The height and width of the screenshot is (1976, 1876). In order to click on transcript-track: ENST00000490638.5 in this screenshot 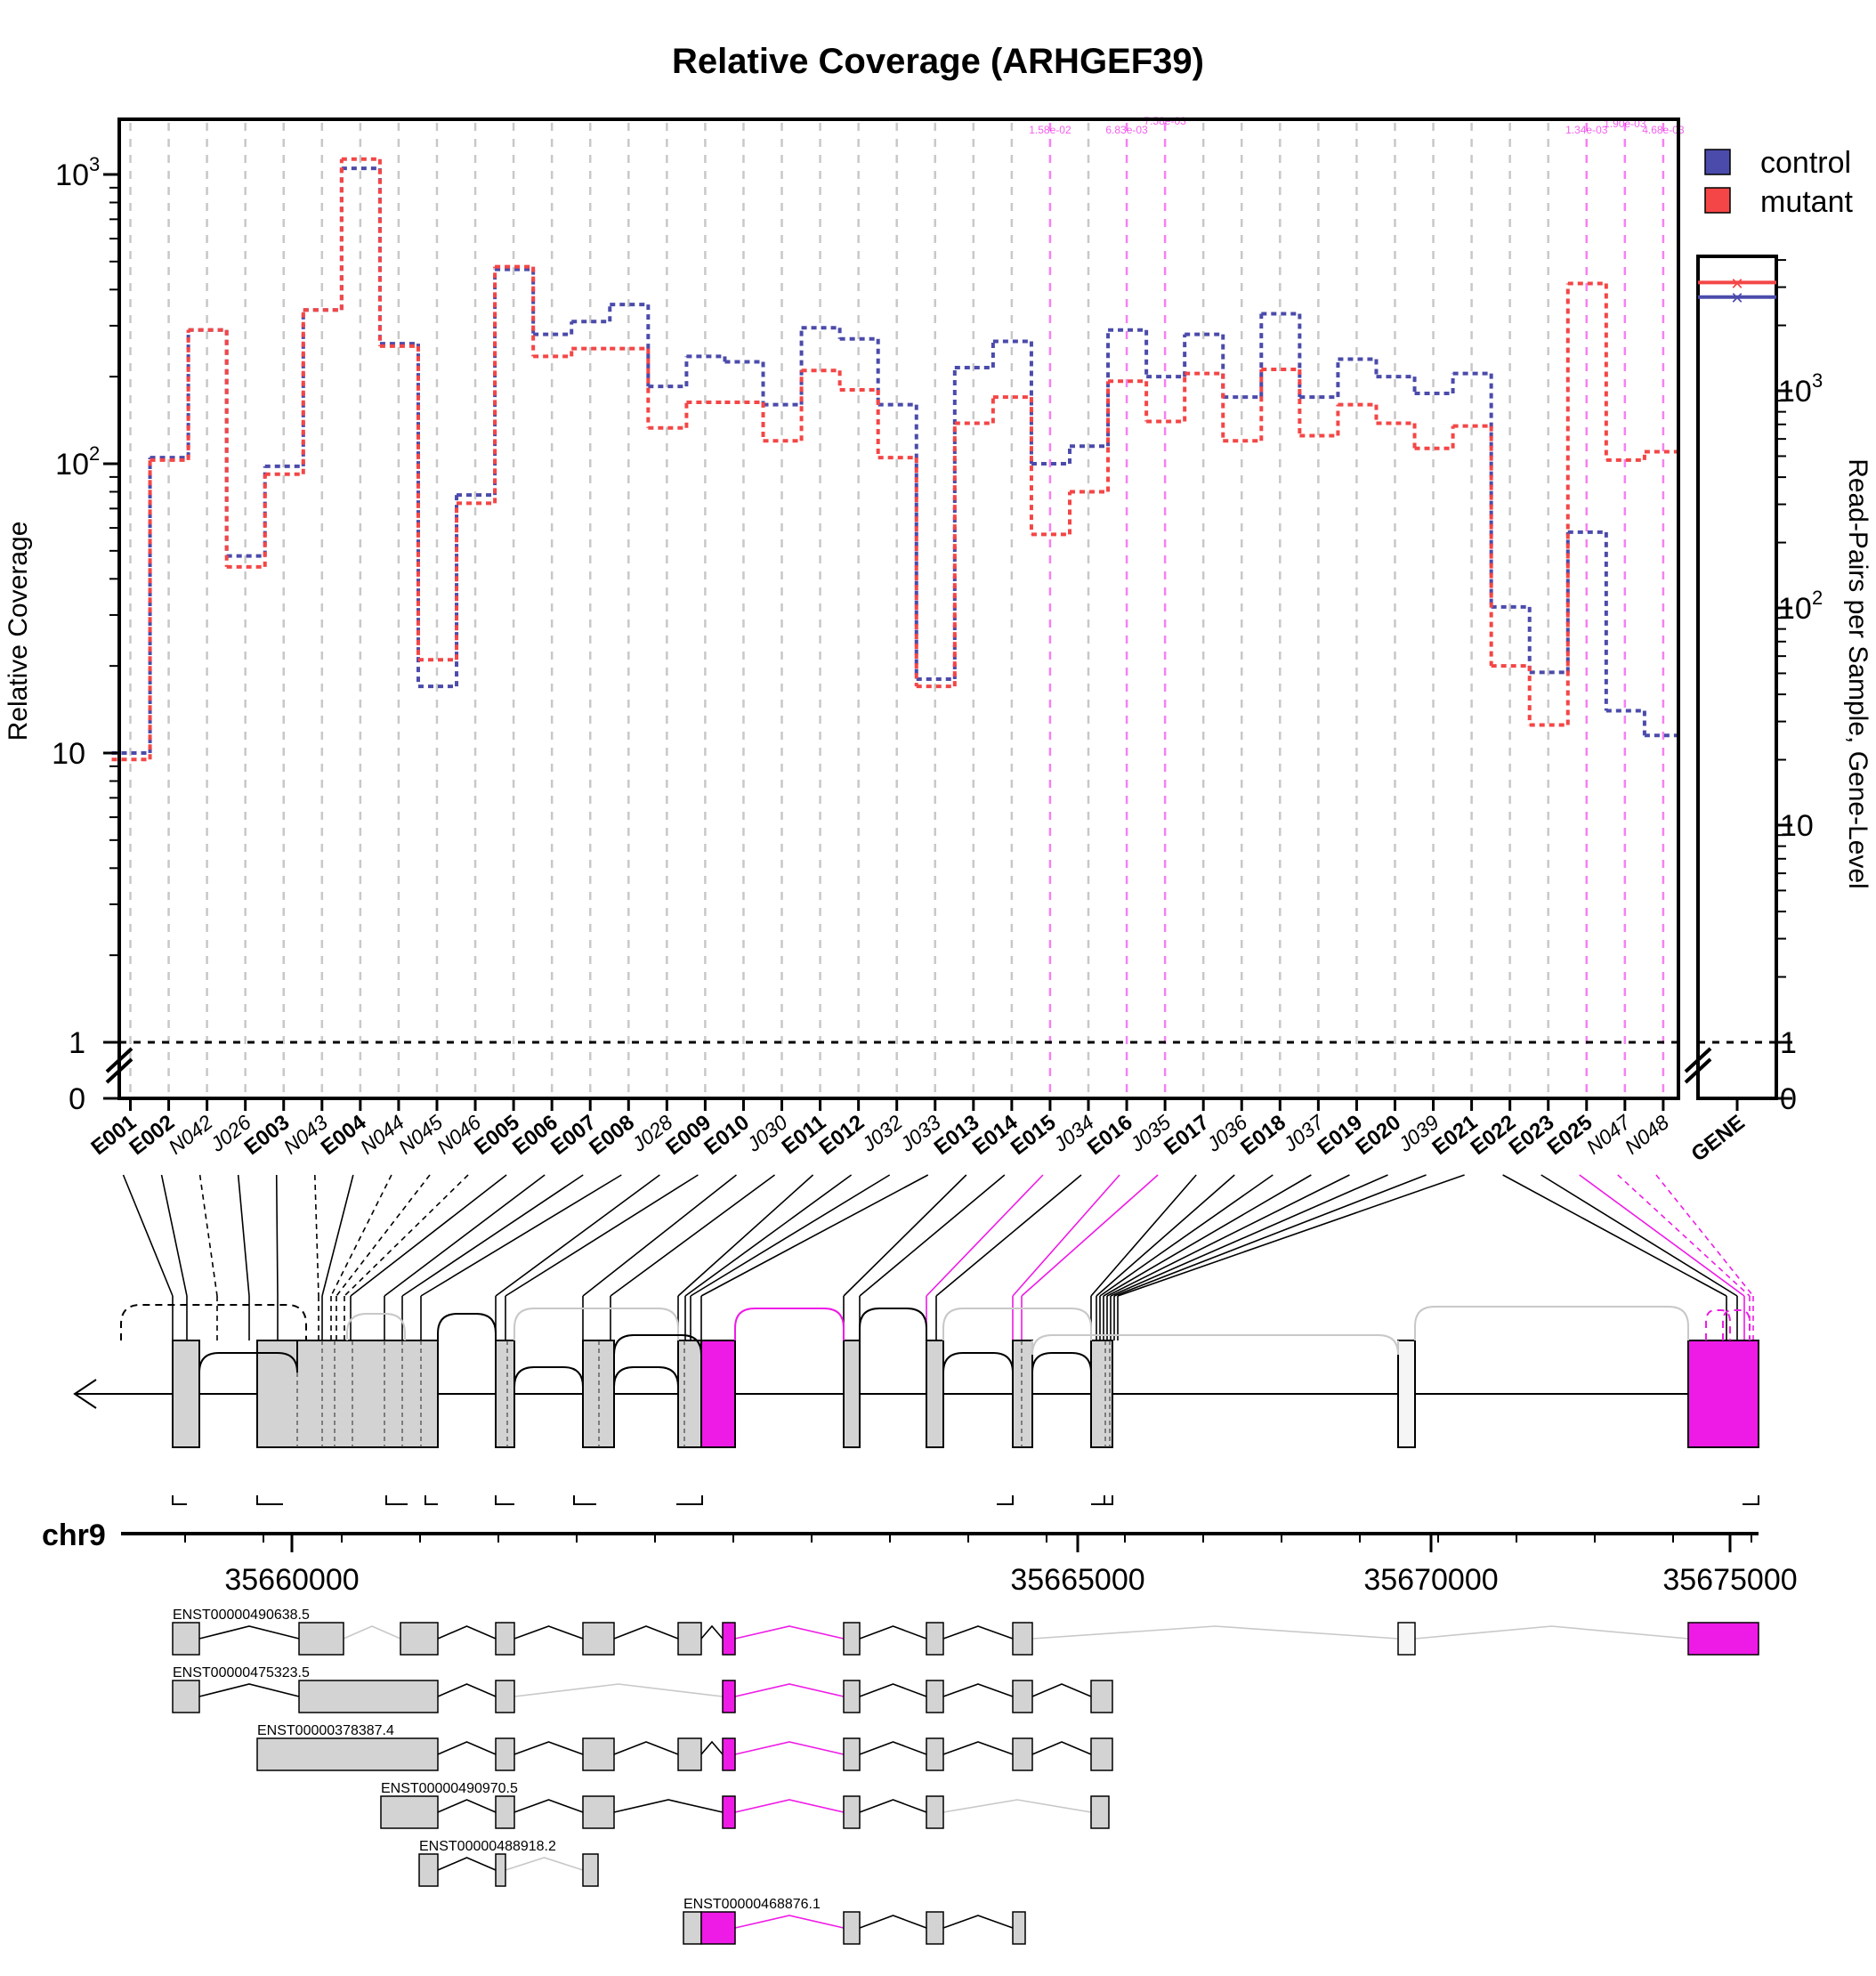, I will do `click(965, 1632)`.